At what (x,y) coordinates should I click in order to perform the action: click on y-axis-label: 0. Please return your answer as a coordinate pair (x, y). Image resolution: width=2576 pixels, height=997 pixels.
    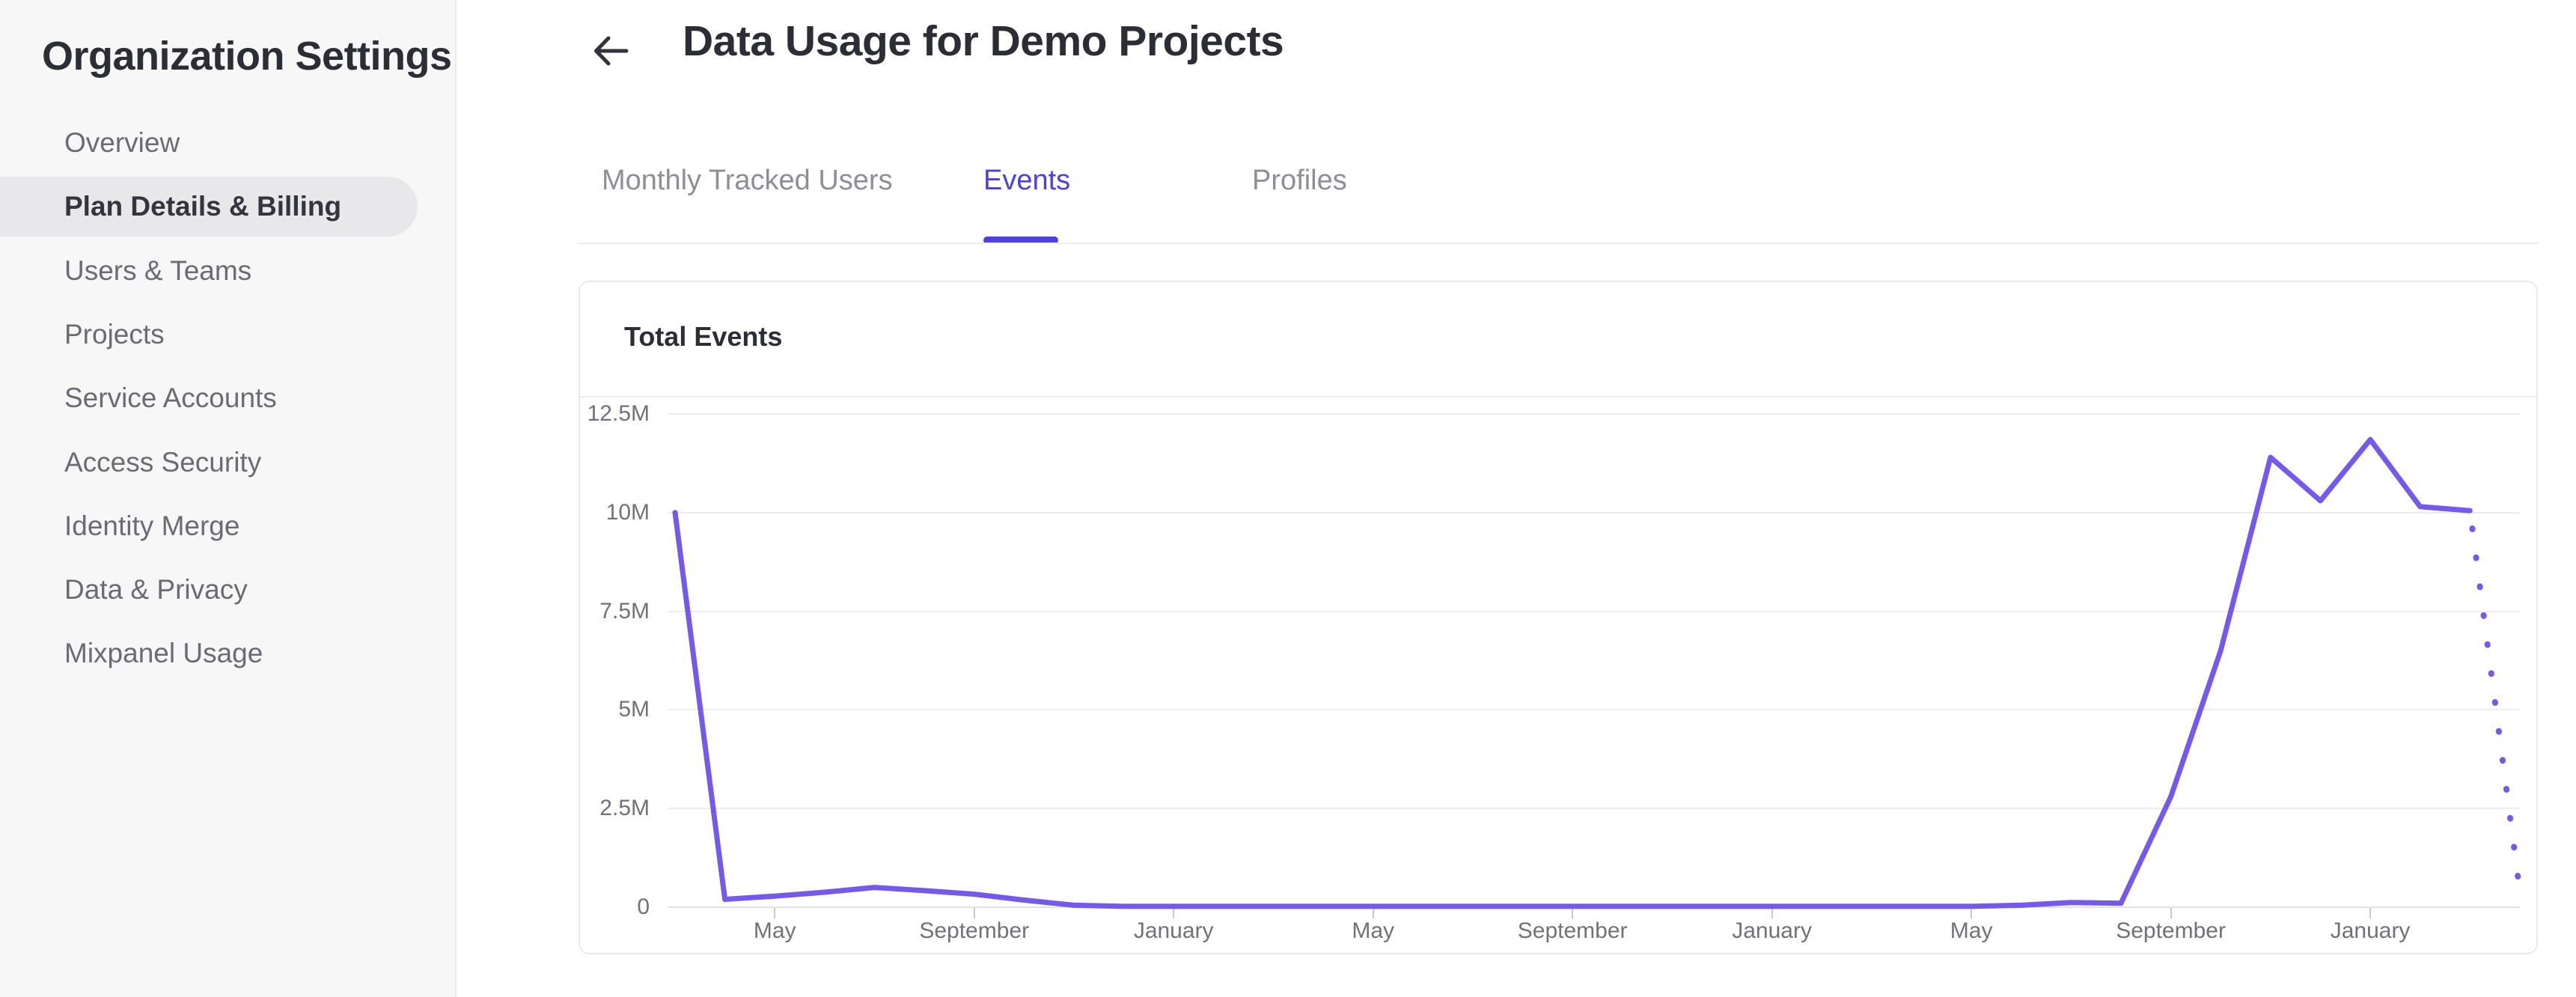
    Looking at the image, I should click on (643, 906).